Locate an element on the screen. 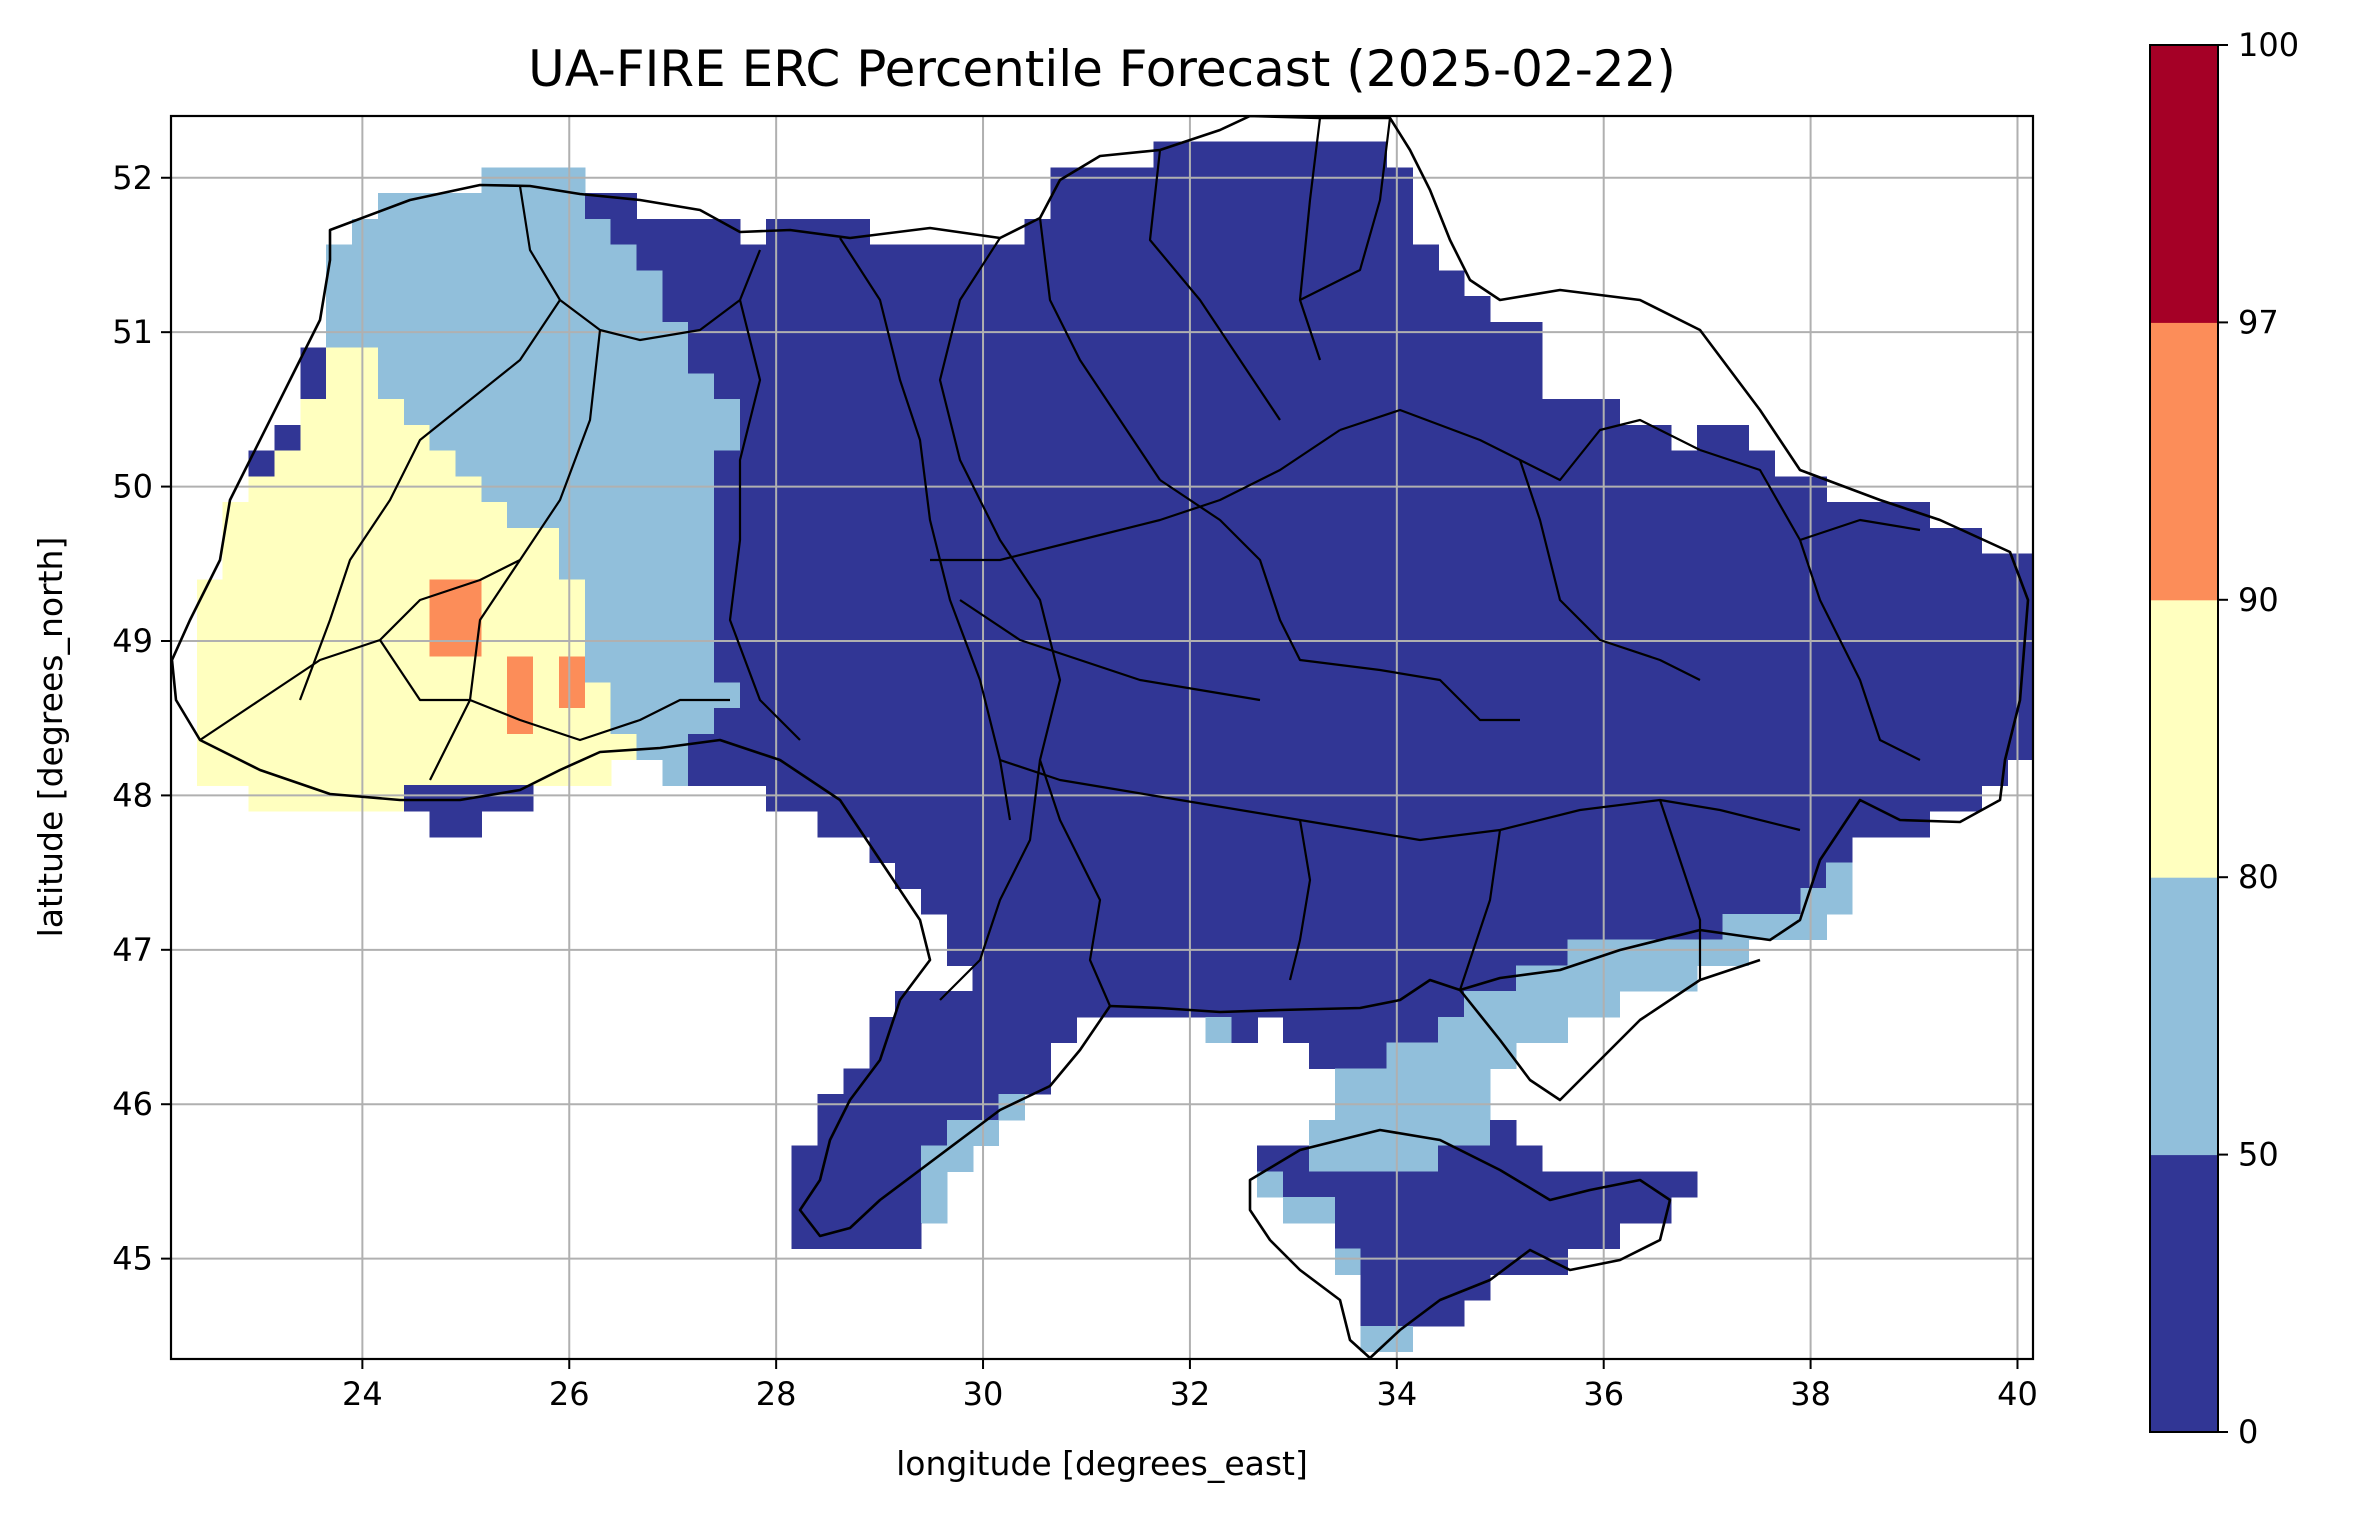 The image size is (2354, 1517). colorbar-tick-label: 97 is located at coordinates (2258, 322).